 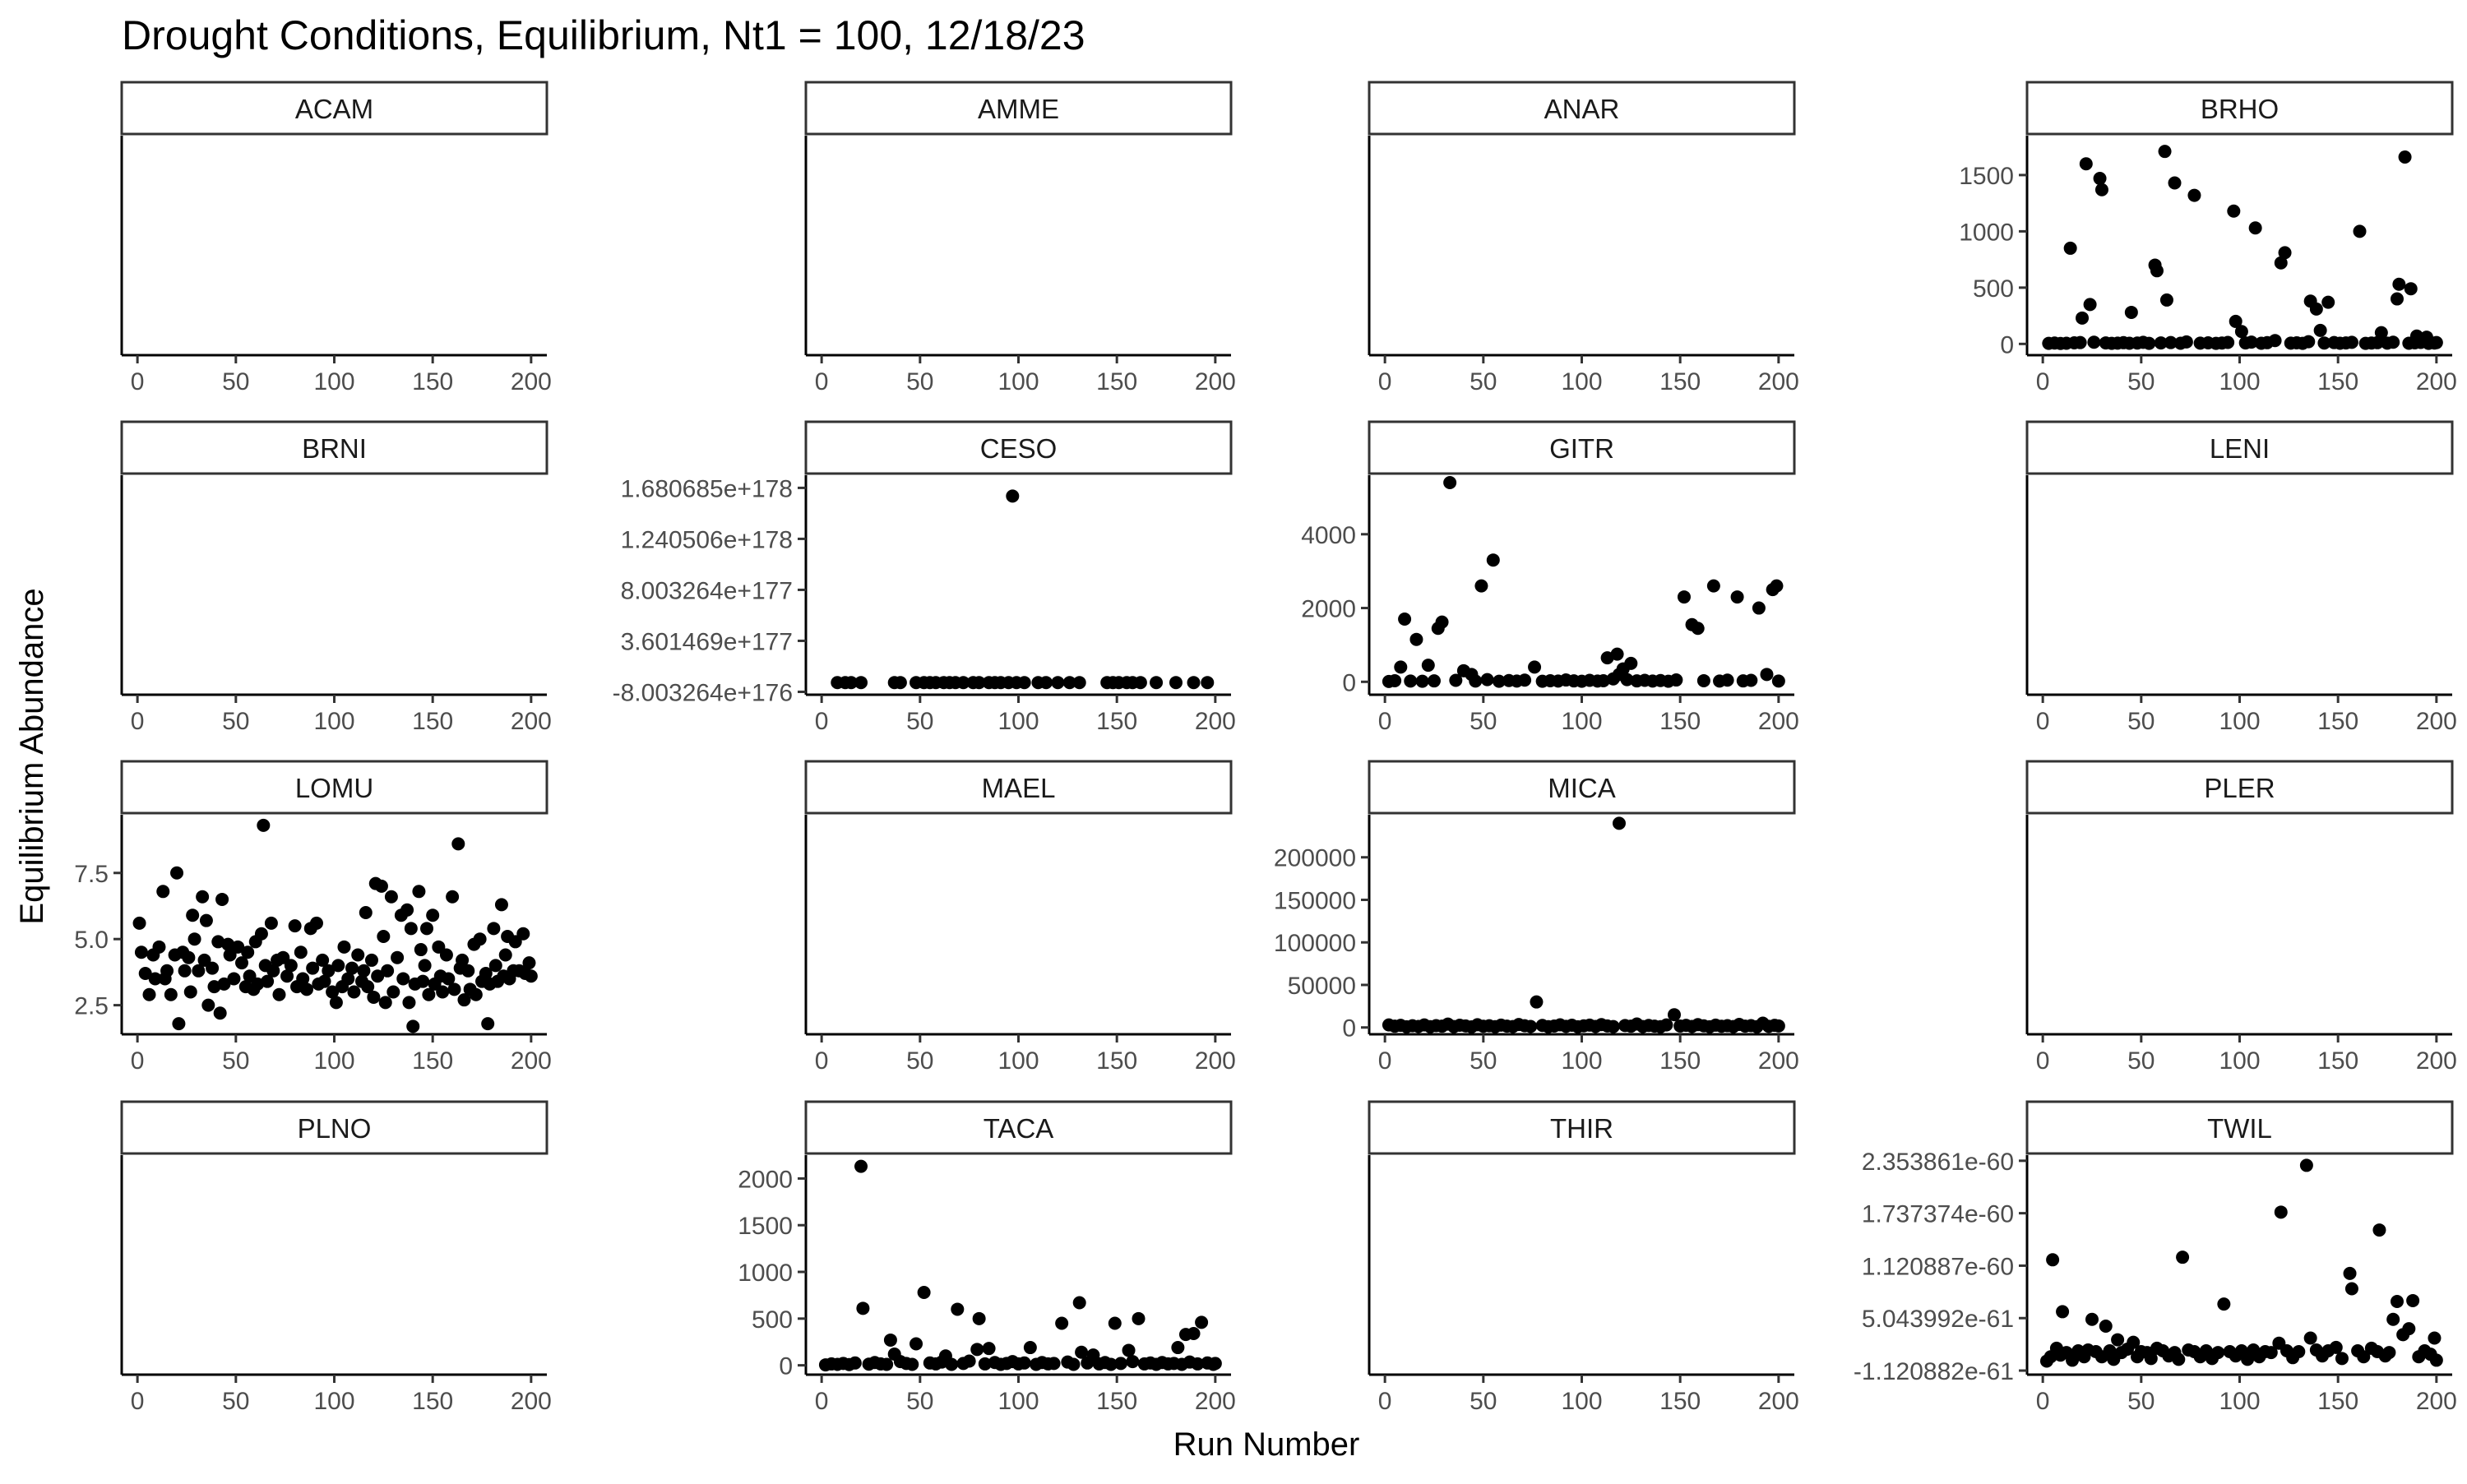 I want to click on panel-lomu: LOMU 0 50 100 150 200 2.5 5.0 7.5, so click(x=313, y=917).